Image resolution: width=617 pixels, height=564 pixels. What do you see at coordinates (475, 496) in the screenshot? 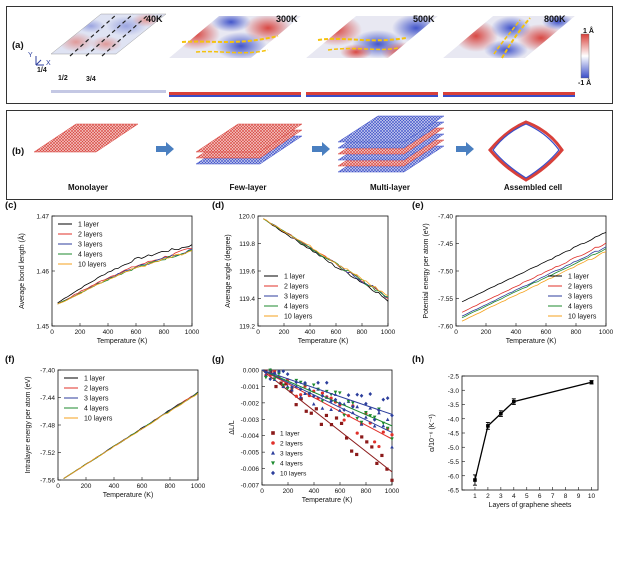
I see `x-tick-label: 1` at bounding box center [475, 496].